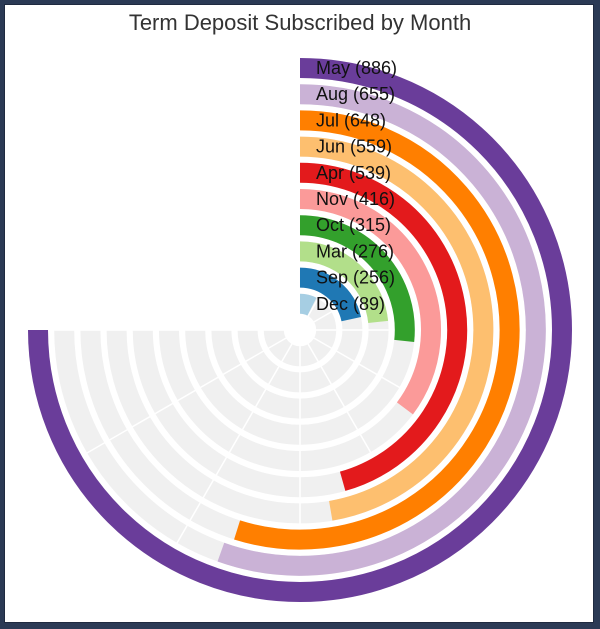 The image size is (600, 629). I want to click on bar-apr, so click(383, 326).